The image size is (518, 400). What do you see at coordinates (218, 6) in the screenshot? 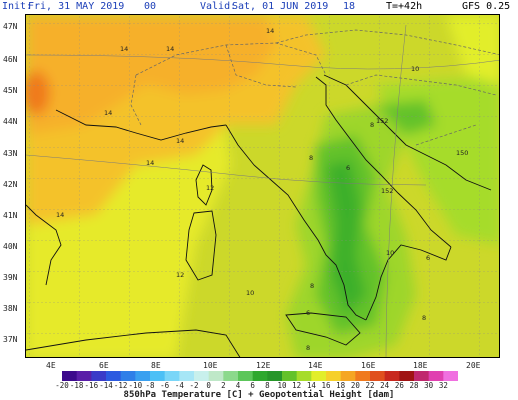
I see `valid-label: Valid:` at bounding box center [218, 6].